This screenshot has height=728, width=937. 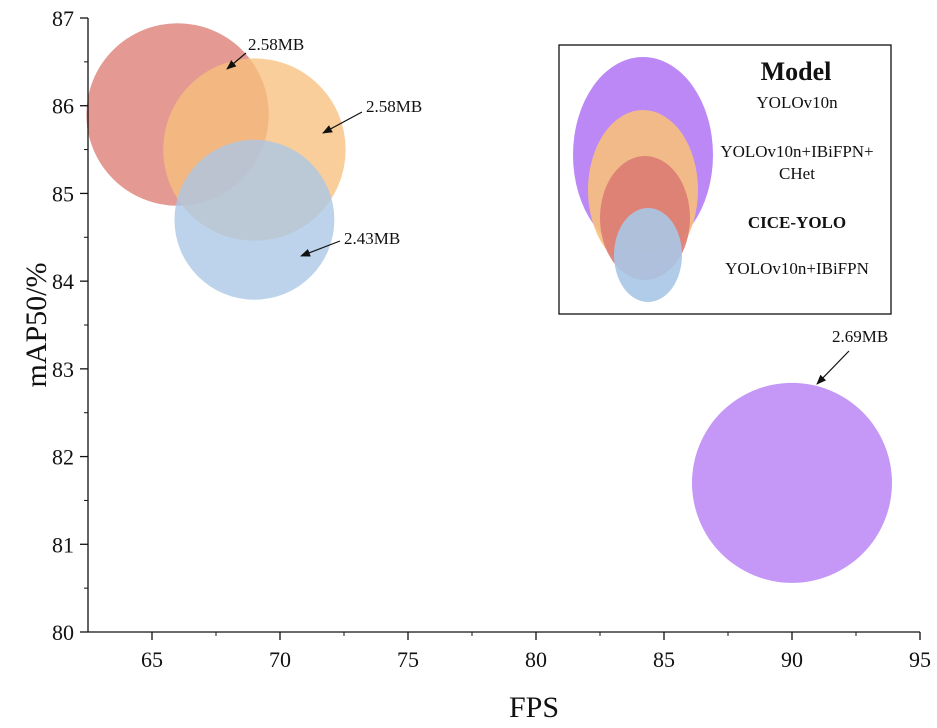 I want to click on y-tick-label: 80, so click(x=63, y=632).